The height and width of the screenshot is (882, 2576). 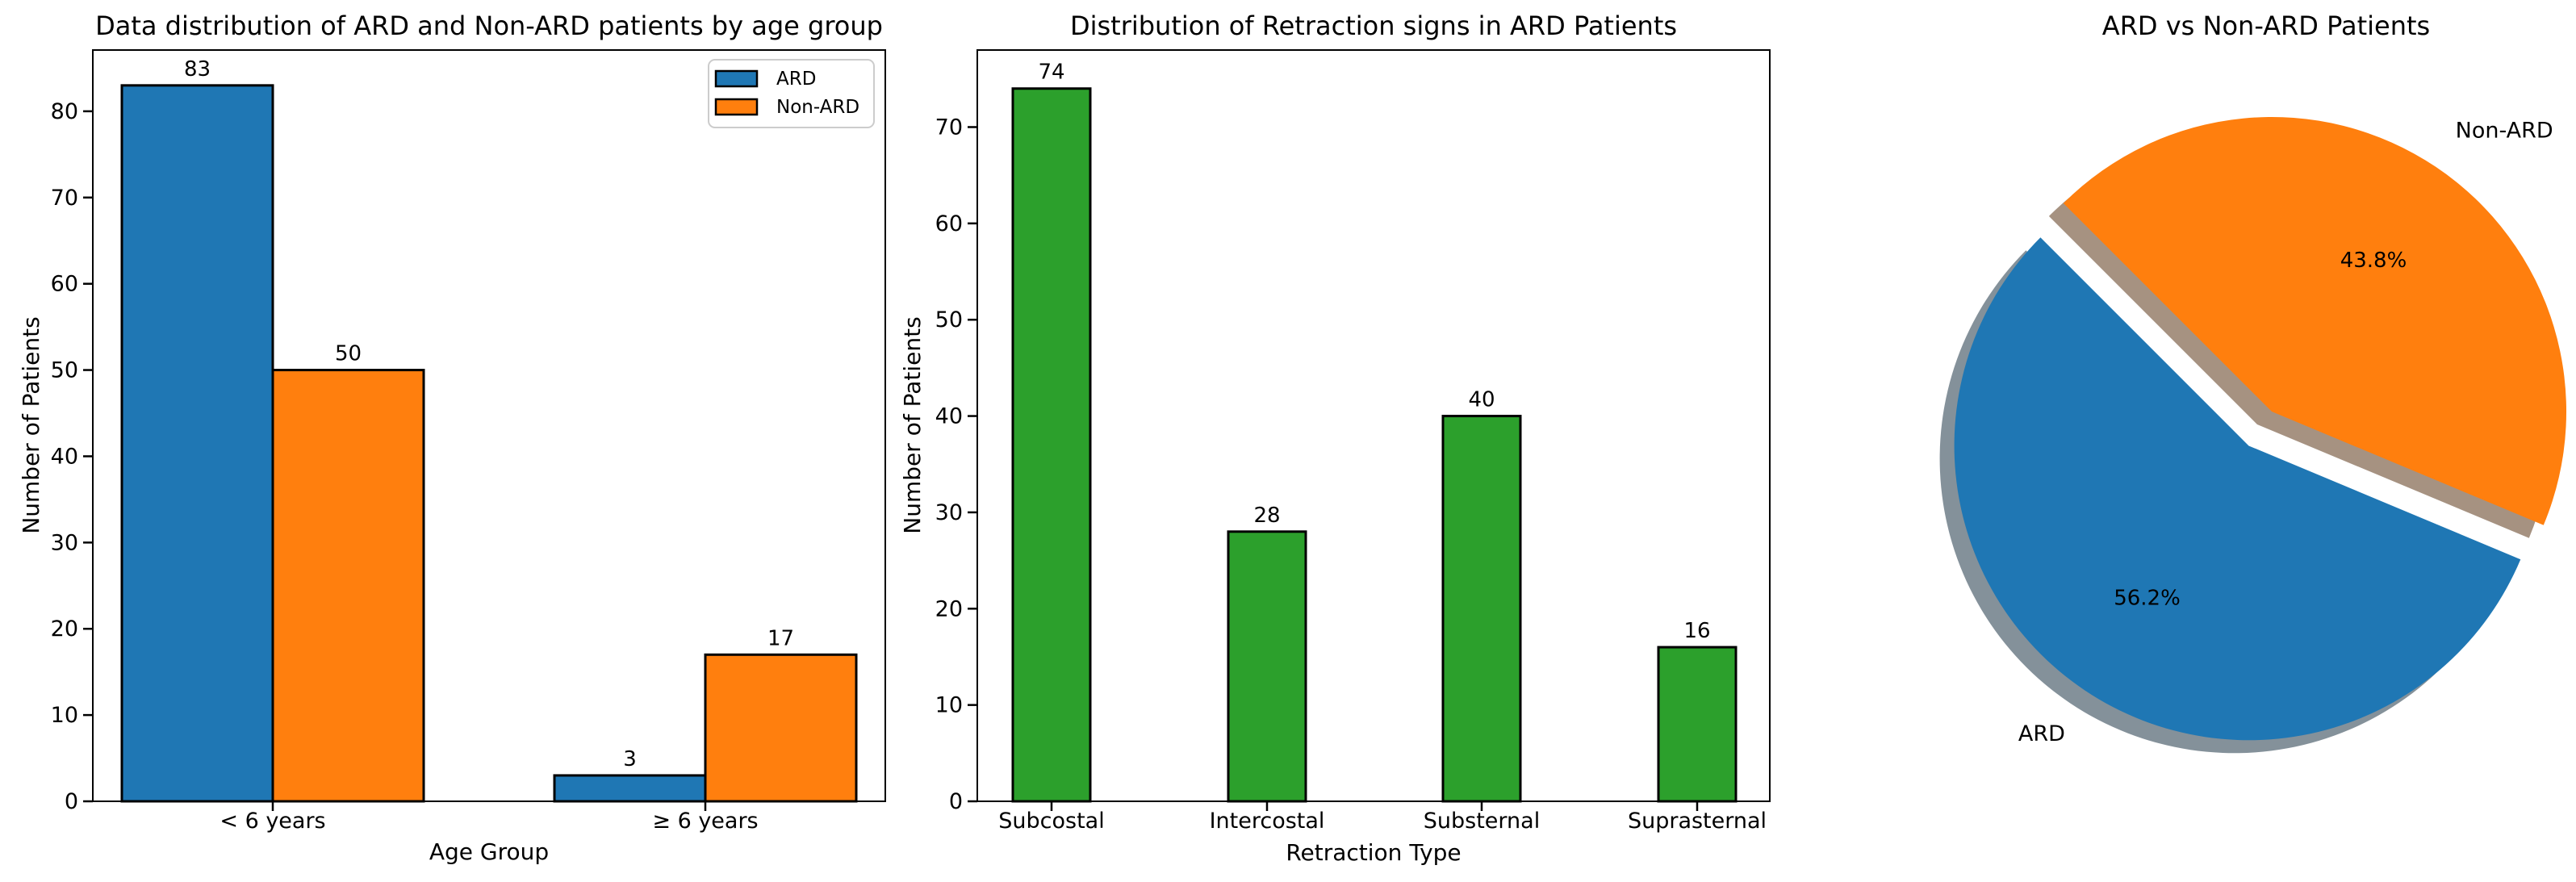 I want to click on pie-label: Non-ARD, so click(x=2504, y=130).